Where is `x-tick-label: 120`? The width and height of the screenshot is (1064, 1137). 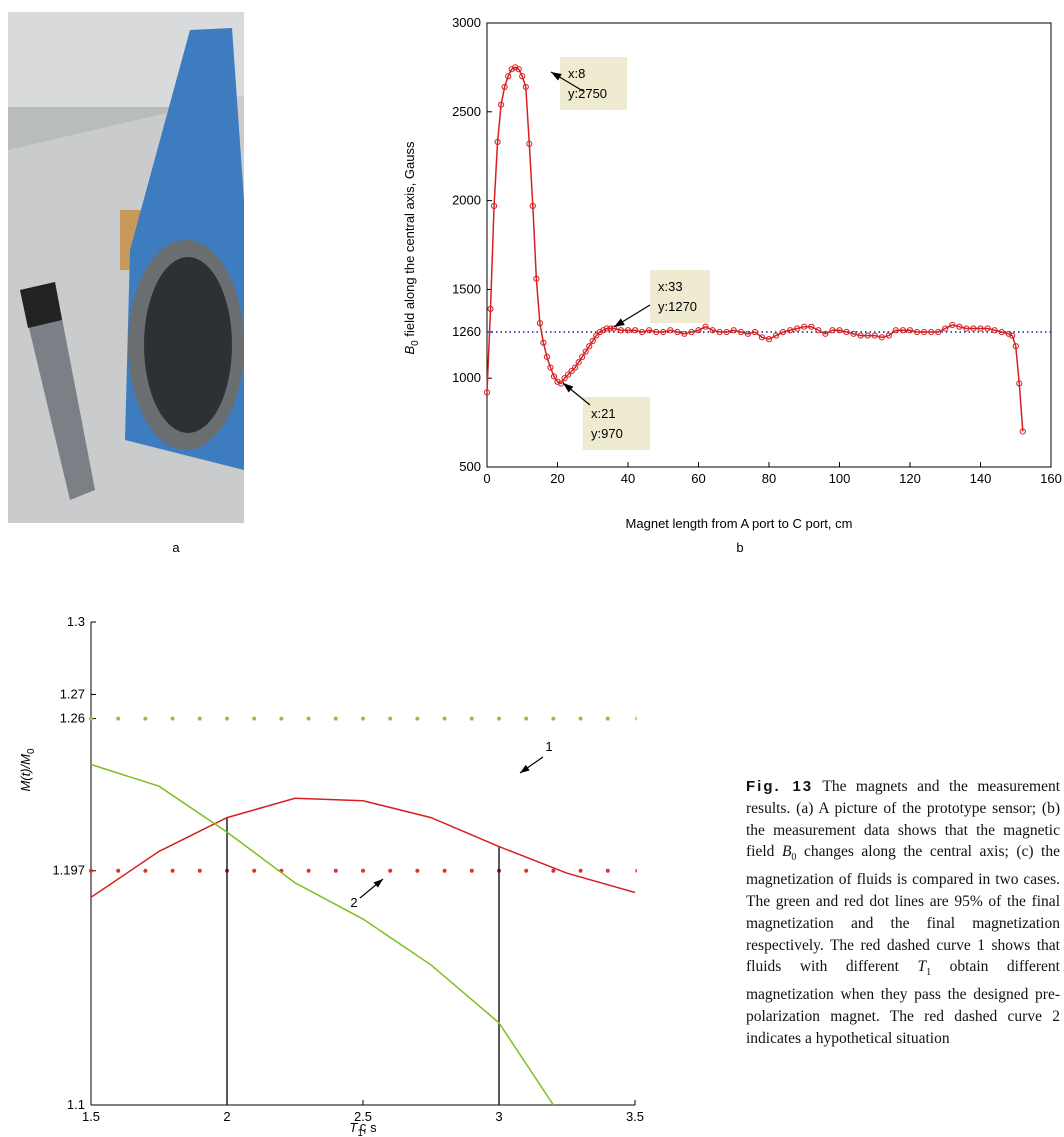
x-tick-label: 120 is located at coordinates (910, 478).